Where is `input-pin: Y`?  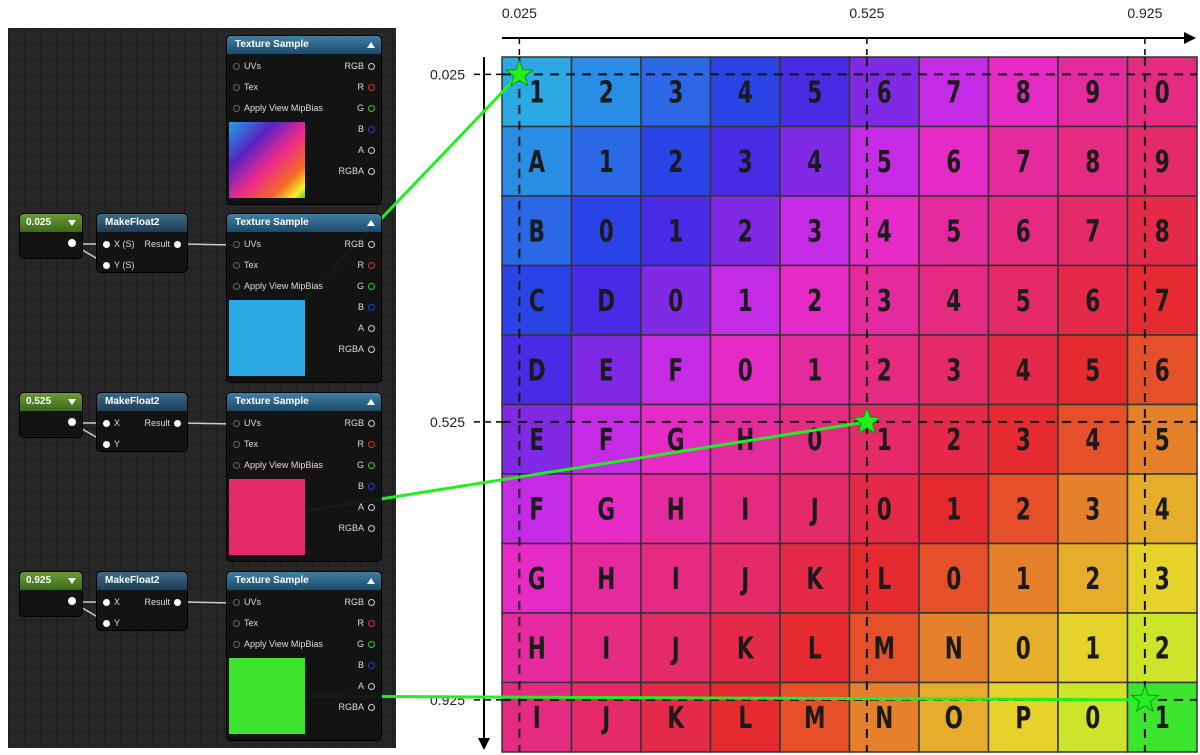
input-pin: Y is located at coordinates (109, 623).